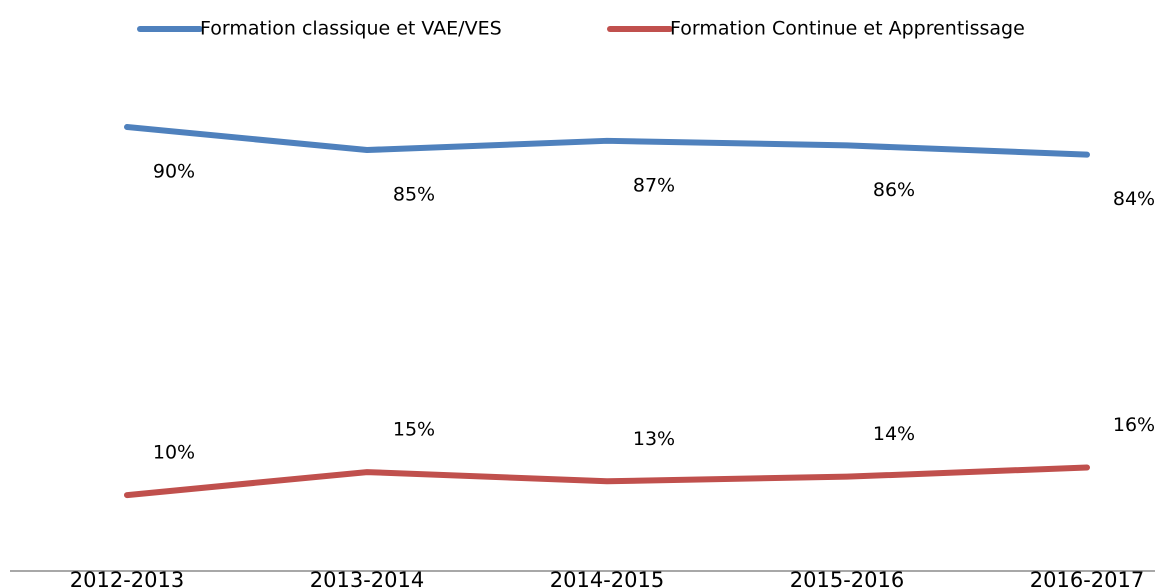 The height and width of the screenshot is (588, 1159). I want to click on data-label: 85%, so click(414, 195).